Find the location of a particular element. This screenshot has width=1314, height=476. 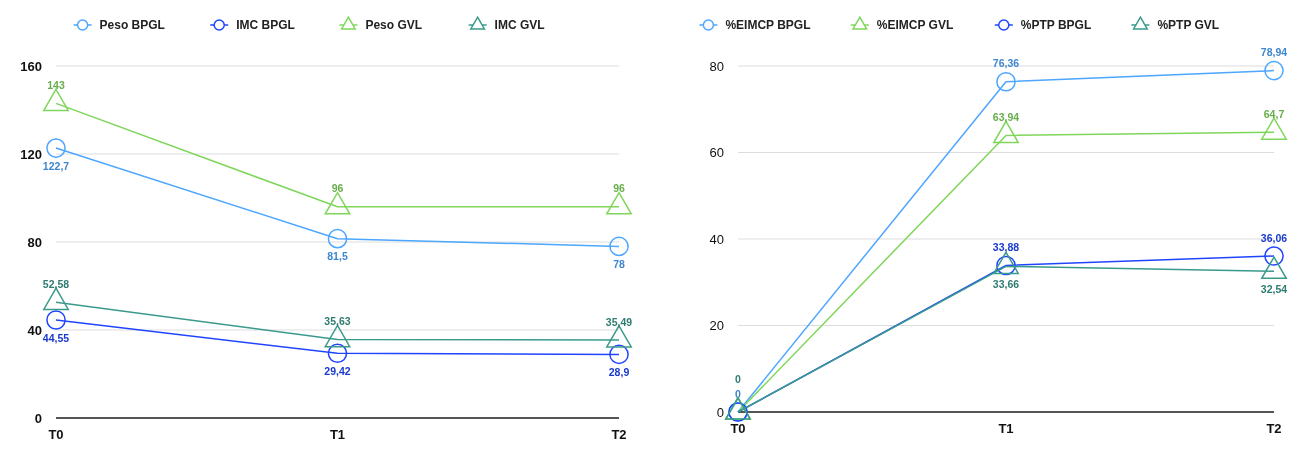

legend-label: %PTP BPGL is located at coordinates (1056, 25).